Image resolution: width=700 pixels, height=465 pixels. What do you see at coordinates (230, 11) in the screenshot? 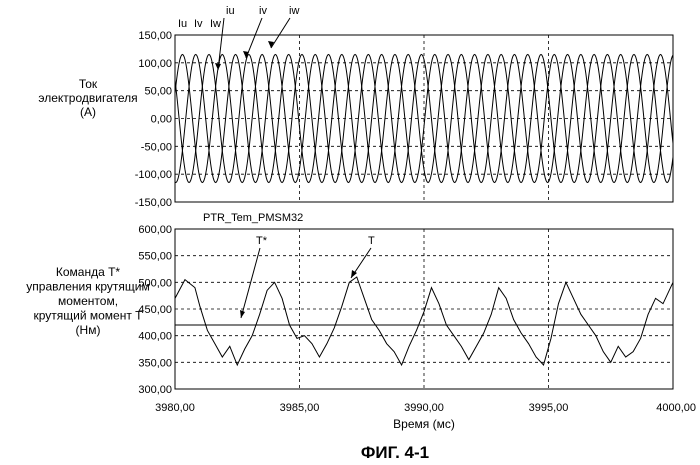
I see `series-label-iu: iu` at bounding box center [230, 11].